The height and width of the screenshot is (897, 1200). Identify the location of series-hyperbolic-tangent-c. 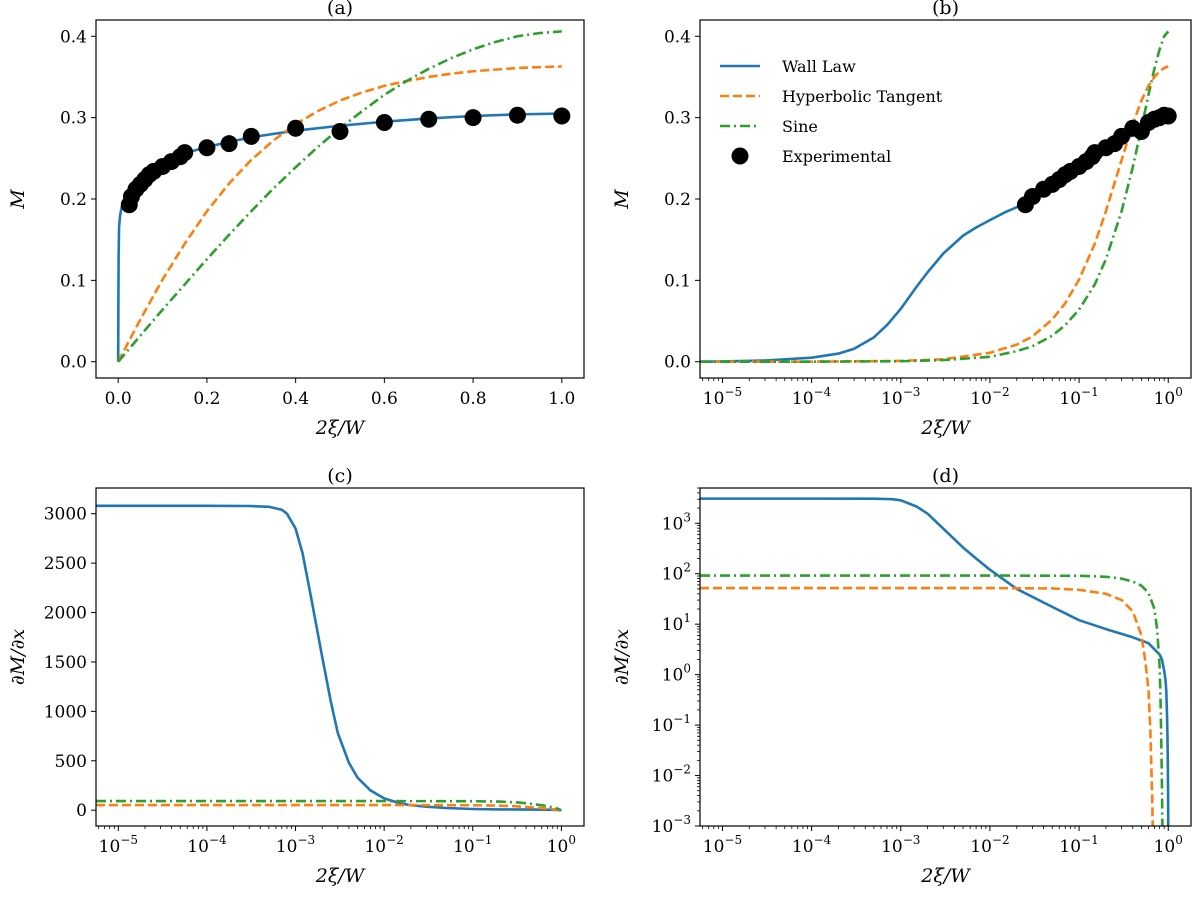
(329, 807).